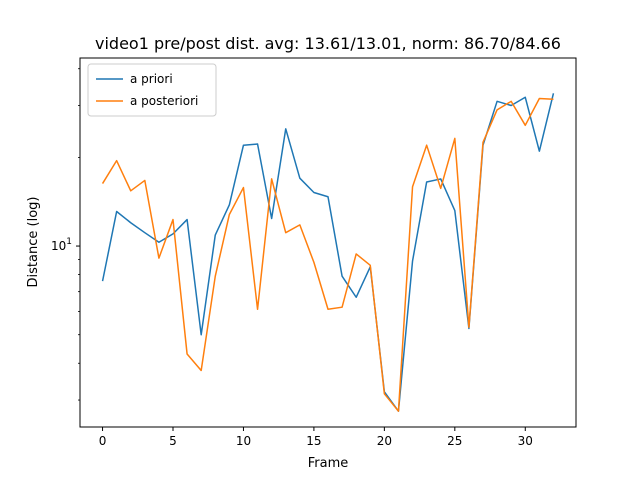 Image resolution: width=640 pixels, height=480 pixels. I want to click on x-axis-label: Frame, so click(328, 463).